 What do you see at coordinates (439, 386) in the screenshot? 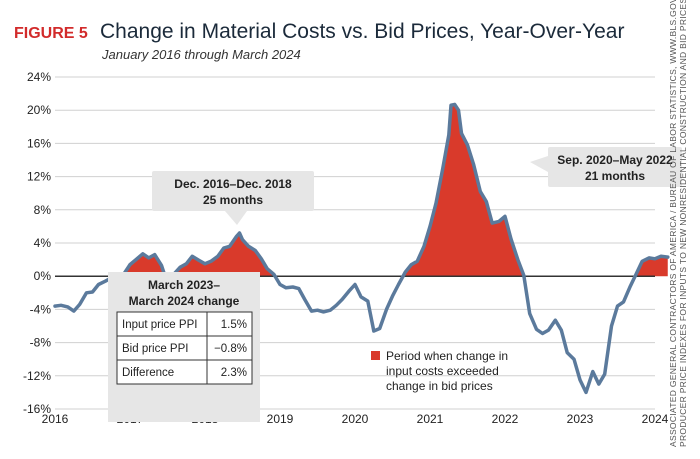
I see `legend-line3: change in bid prices` at bounding box center [439, 386].